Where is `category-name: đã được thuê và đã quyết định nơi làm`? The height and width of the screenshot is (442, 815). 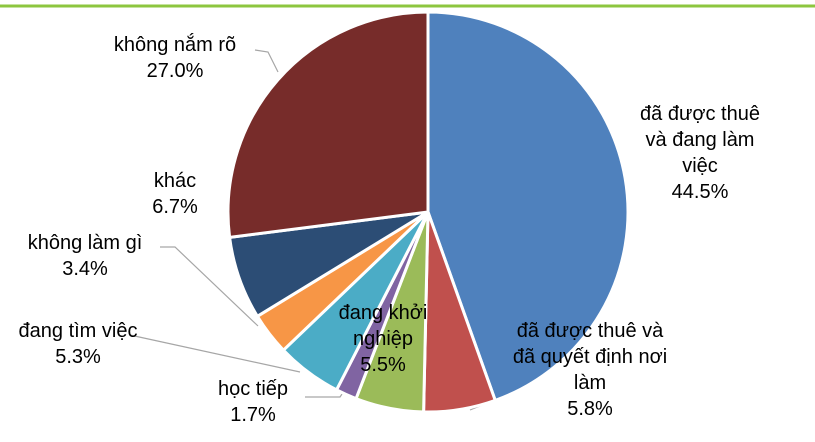
category-name: đã được thuê và đã quyết định nơi làm is located at coordinates (590, 357).